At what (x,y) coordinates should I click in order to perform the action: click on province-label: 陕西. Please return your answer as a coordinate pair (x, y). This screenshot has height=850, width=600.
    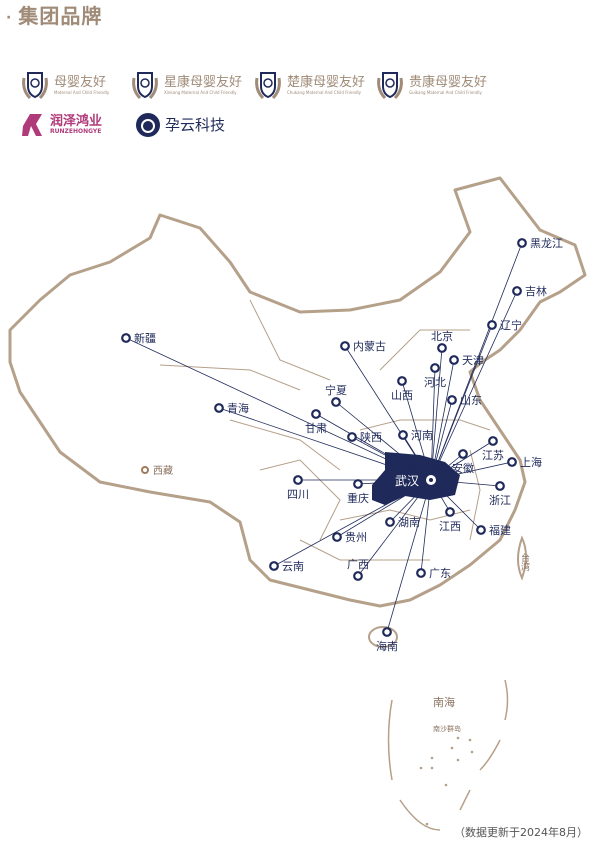
    Looking at the image, I should click on (371, 437).